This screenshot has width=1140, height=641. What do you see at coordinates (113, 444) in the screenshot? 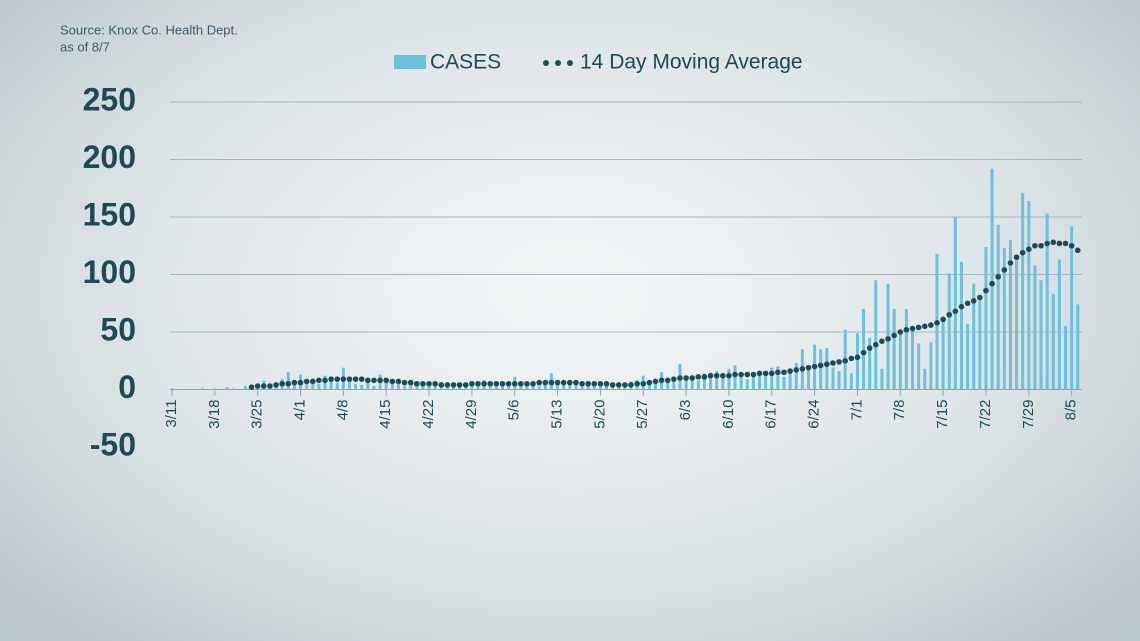
I see `y-tick-label: -50` at bounding box center [113, 444].